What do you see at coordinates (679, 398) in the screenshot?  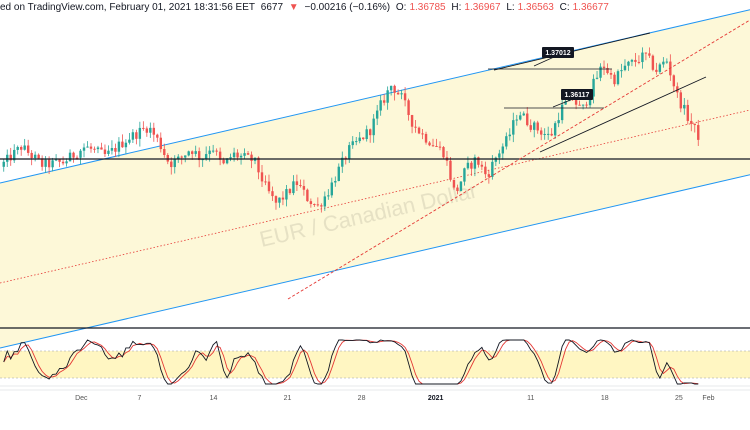 I see `x-tick-label: 25` at bounding box center [679, 398].